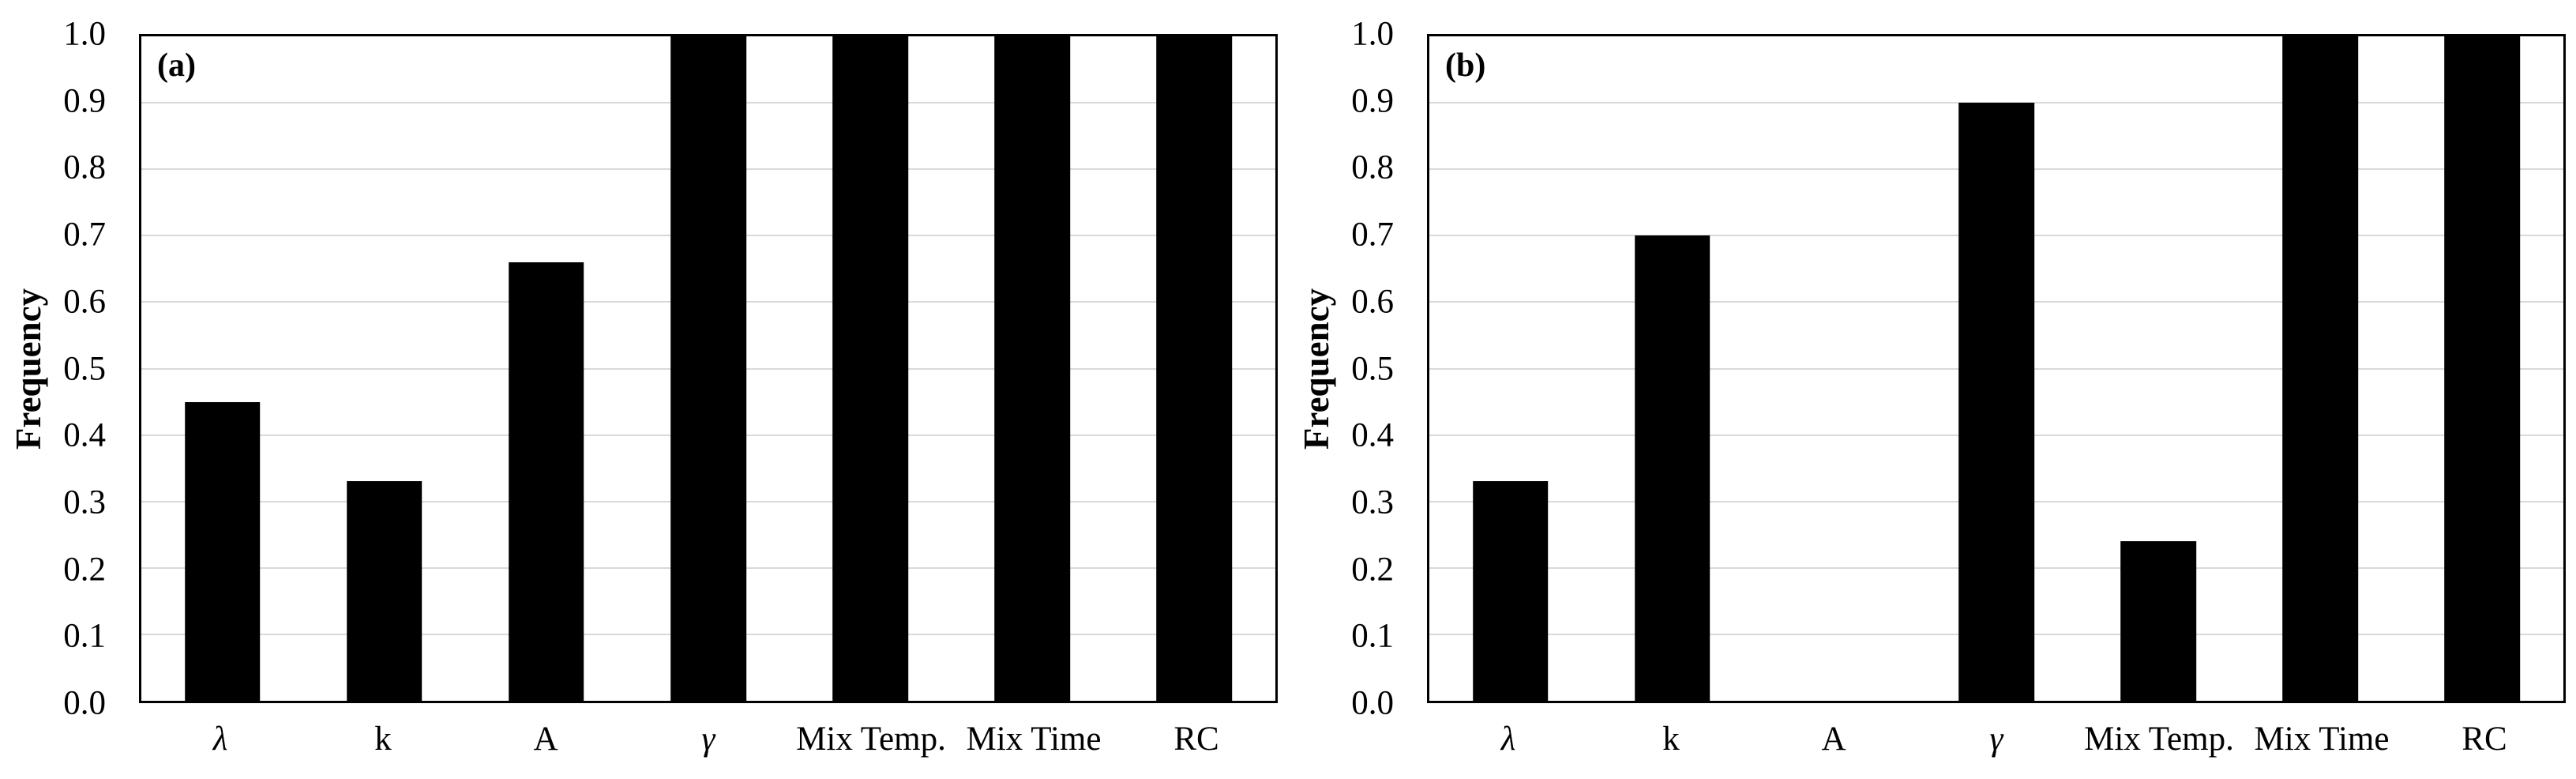 This screenshot has height=779, width=2576. What do you see at coordinates (1996, 103) in the screenshot?
I see `gridline` at bounding box center [1996, 103].